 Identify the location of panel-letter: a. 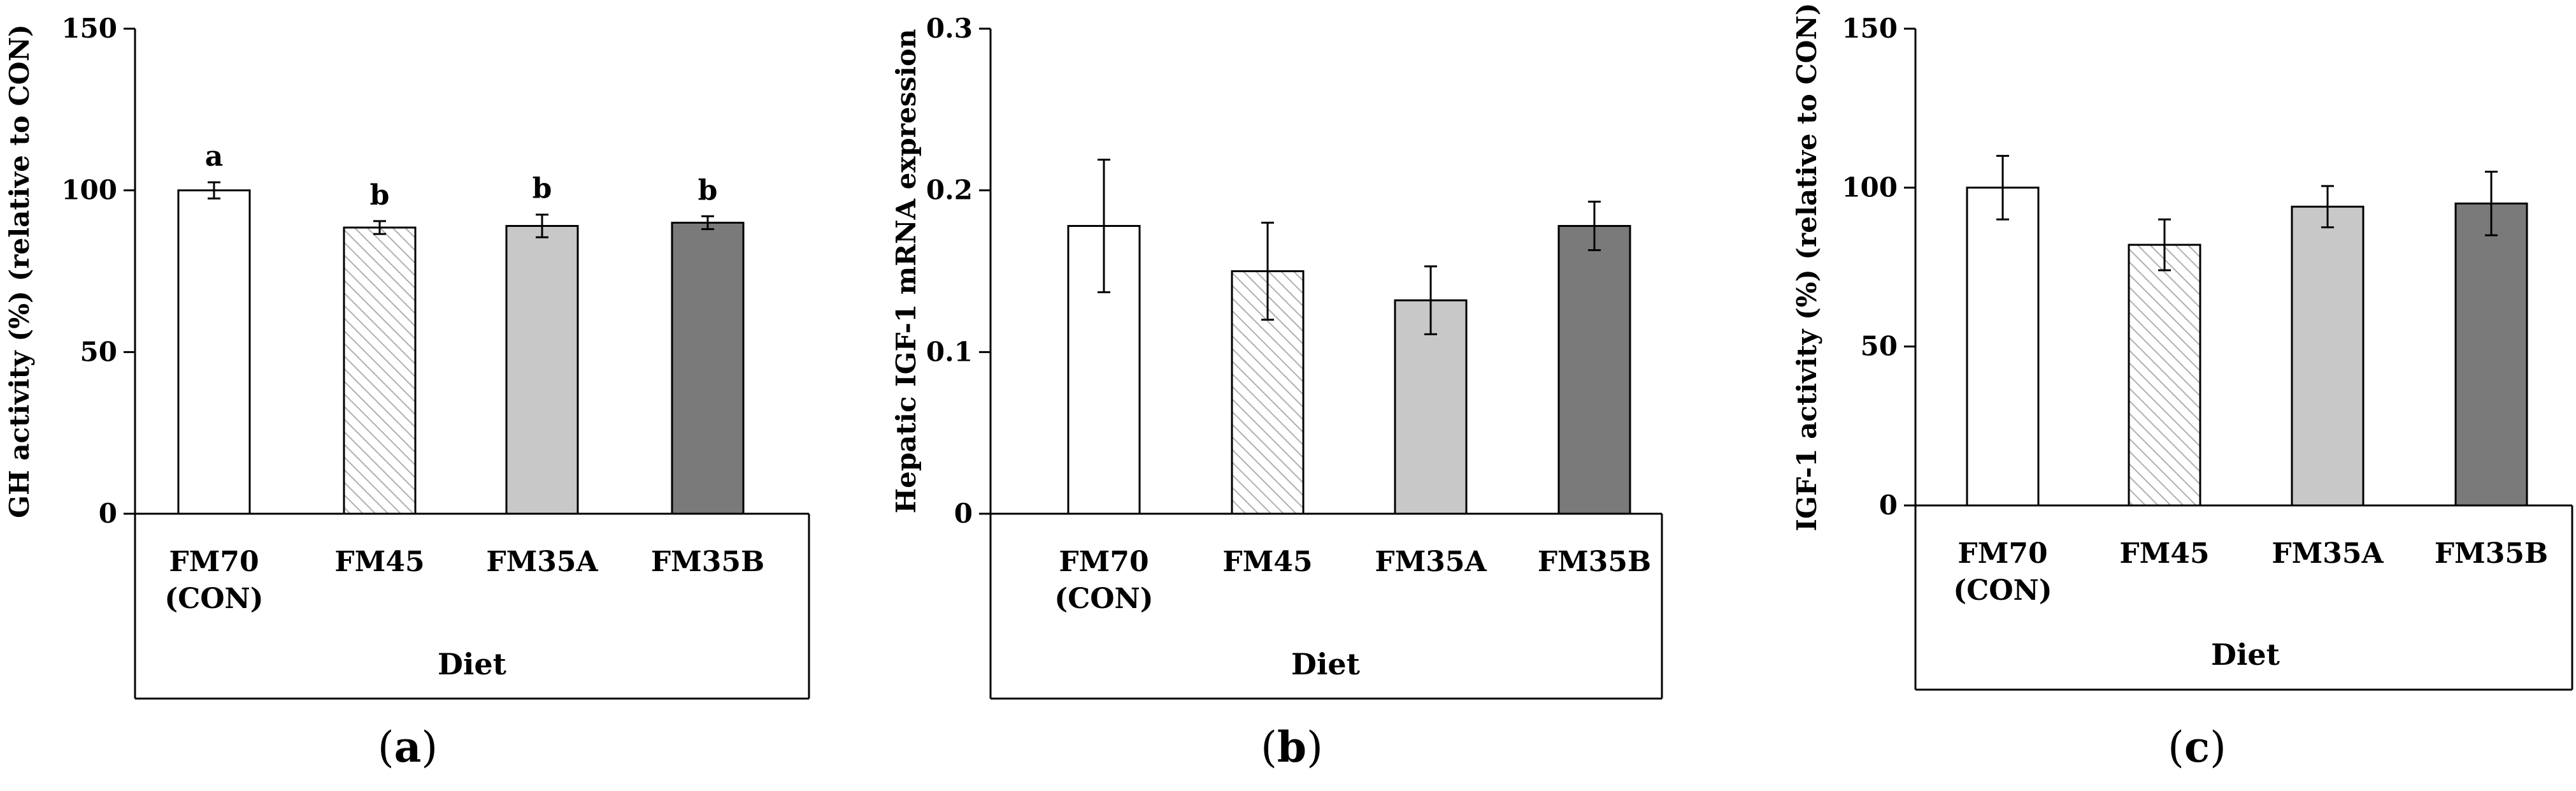
(408, 747).